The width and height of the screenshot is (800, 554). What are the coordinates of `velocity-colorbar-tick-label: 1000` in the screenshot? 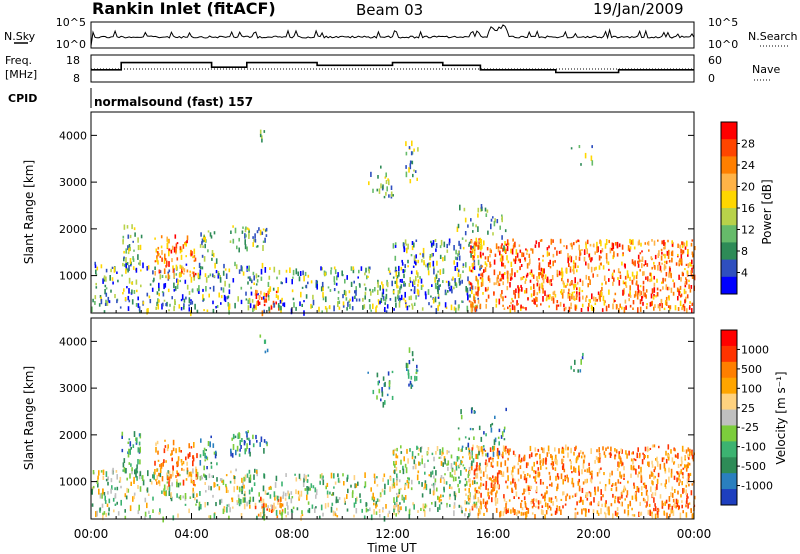 It's located at (755, 349).